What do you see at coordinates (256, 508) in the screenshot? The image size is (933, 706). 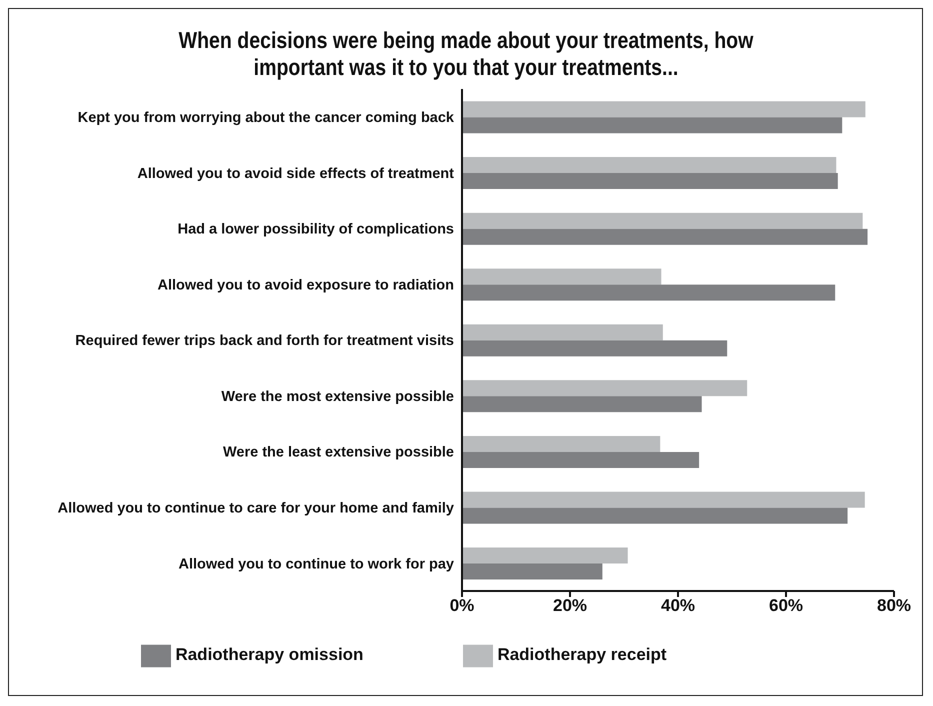 I see `y-tick-label: Allowed you to continue to care for your home and family` at bounding box center [256, 508].